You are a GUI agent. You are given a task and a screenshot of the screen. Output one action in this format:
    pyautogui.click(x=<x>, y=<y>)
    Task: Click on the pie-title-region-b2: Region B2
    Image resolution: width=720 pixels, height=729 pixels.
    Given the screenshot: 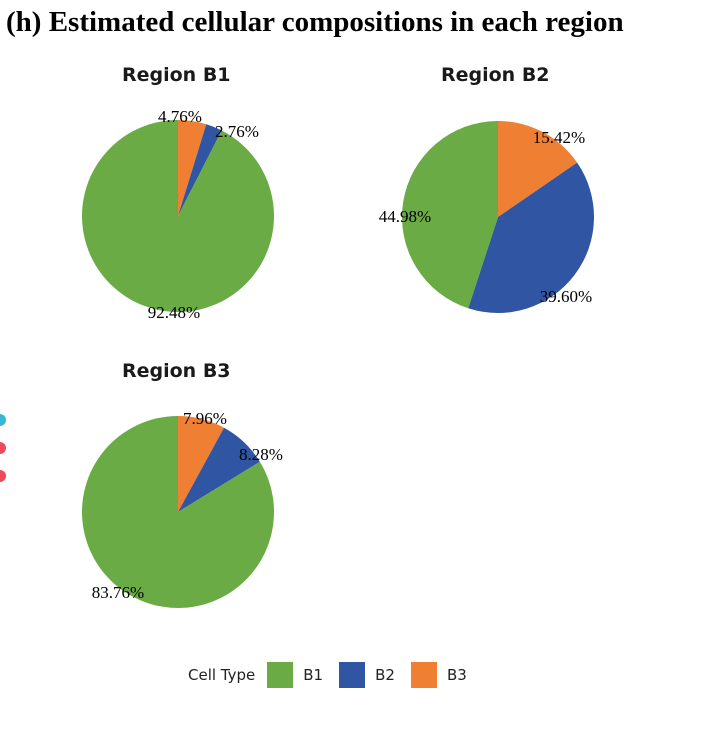 What is the action you would take?
    pyautogui.click(x=495, y=75)
    